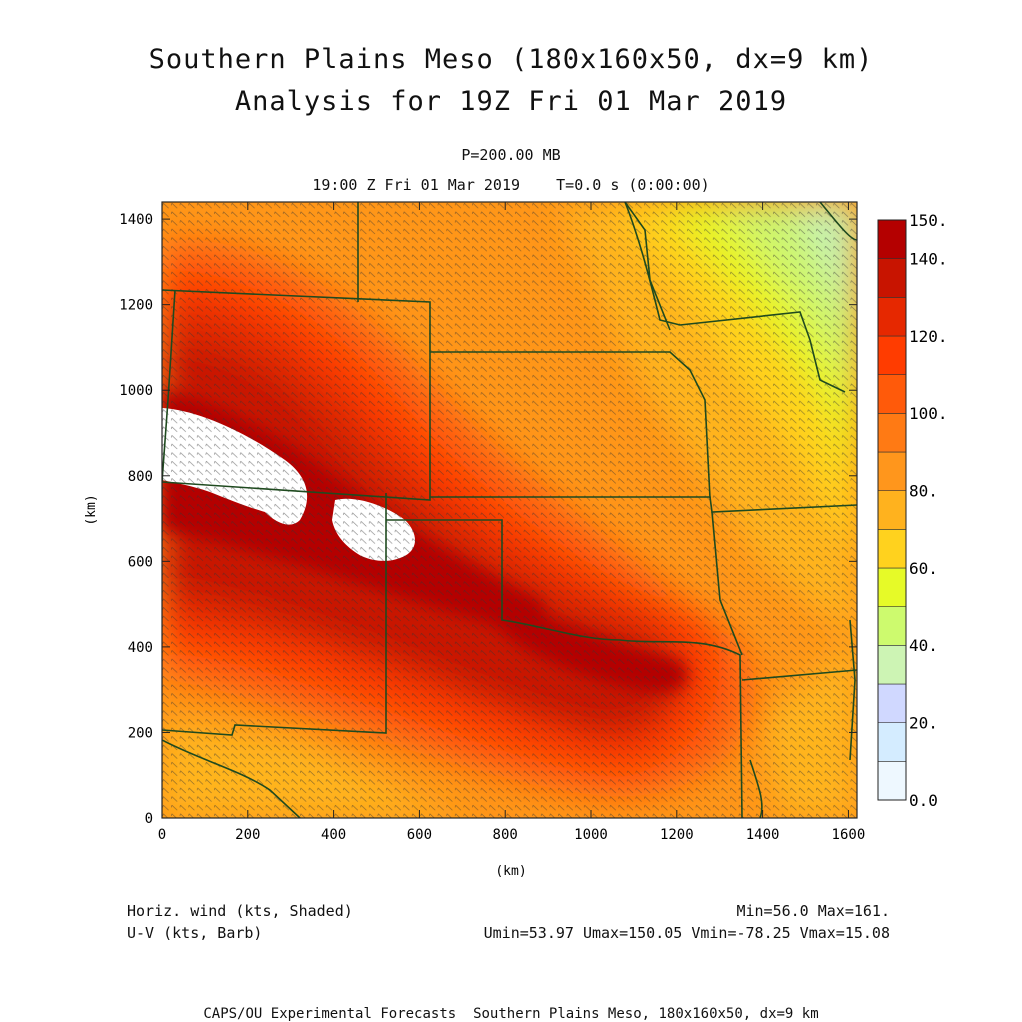 The width and height of the screenshot is (1022, 1022). I want to click on colorbar-label: 100., so click(928, 413).